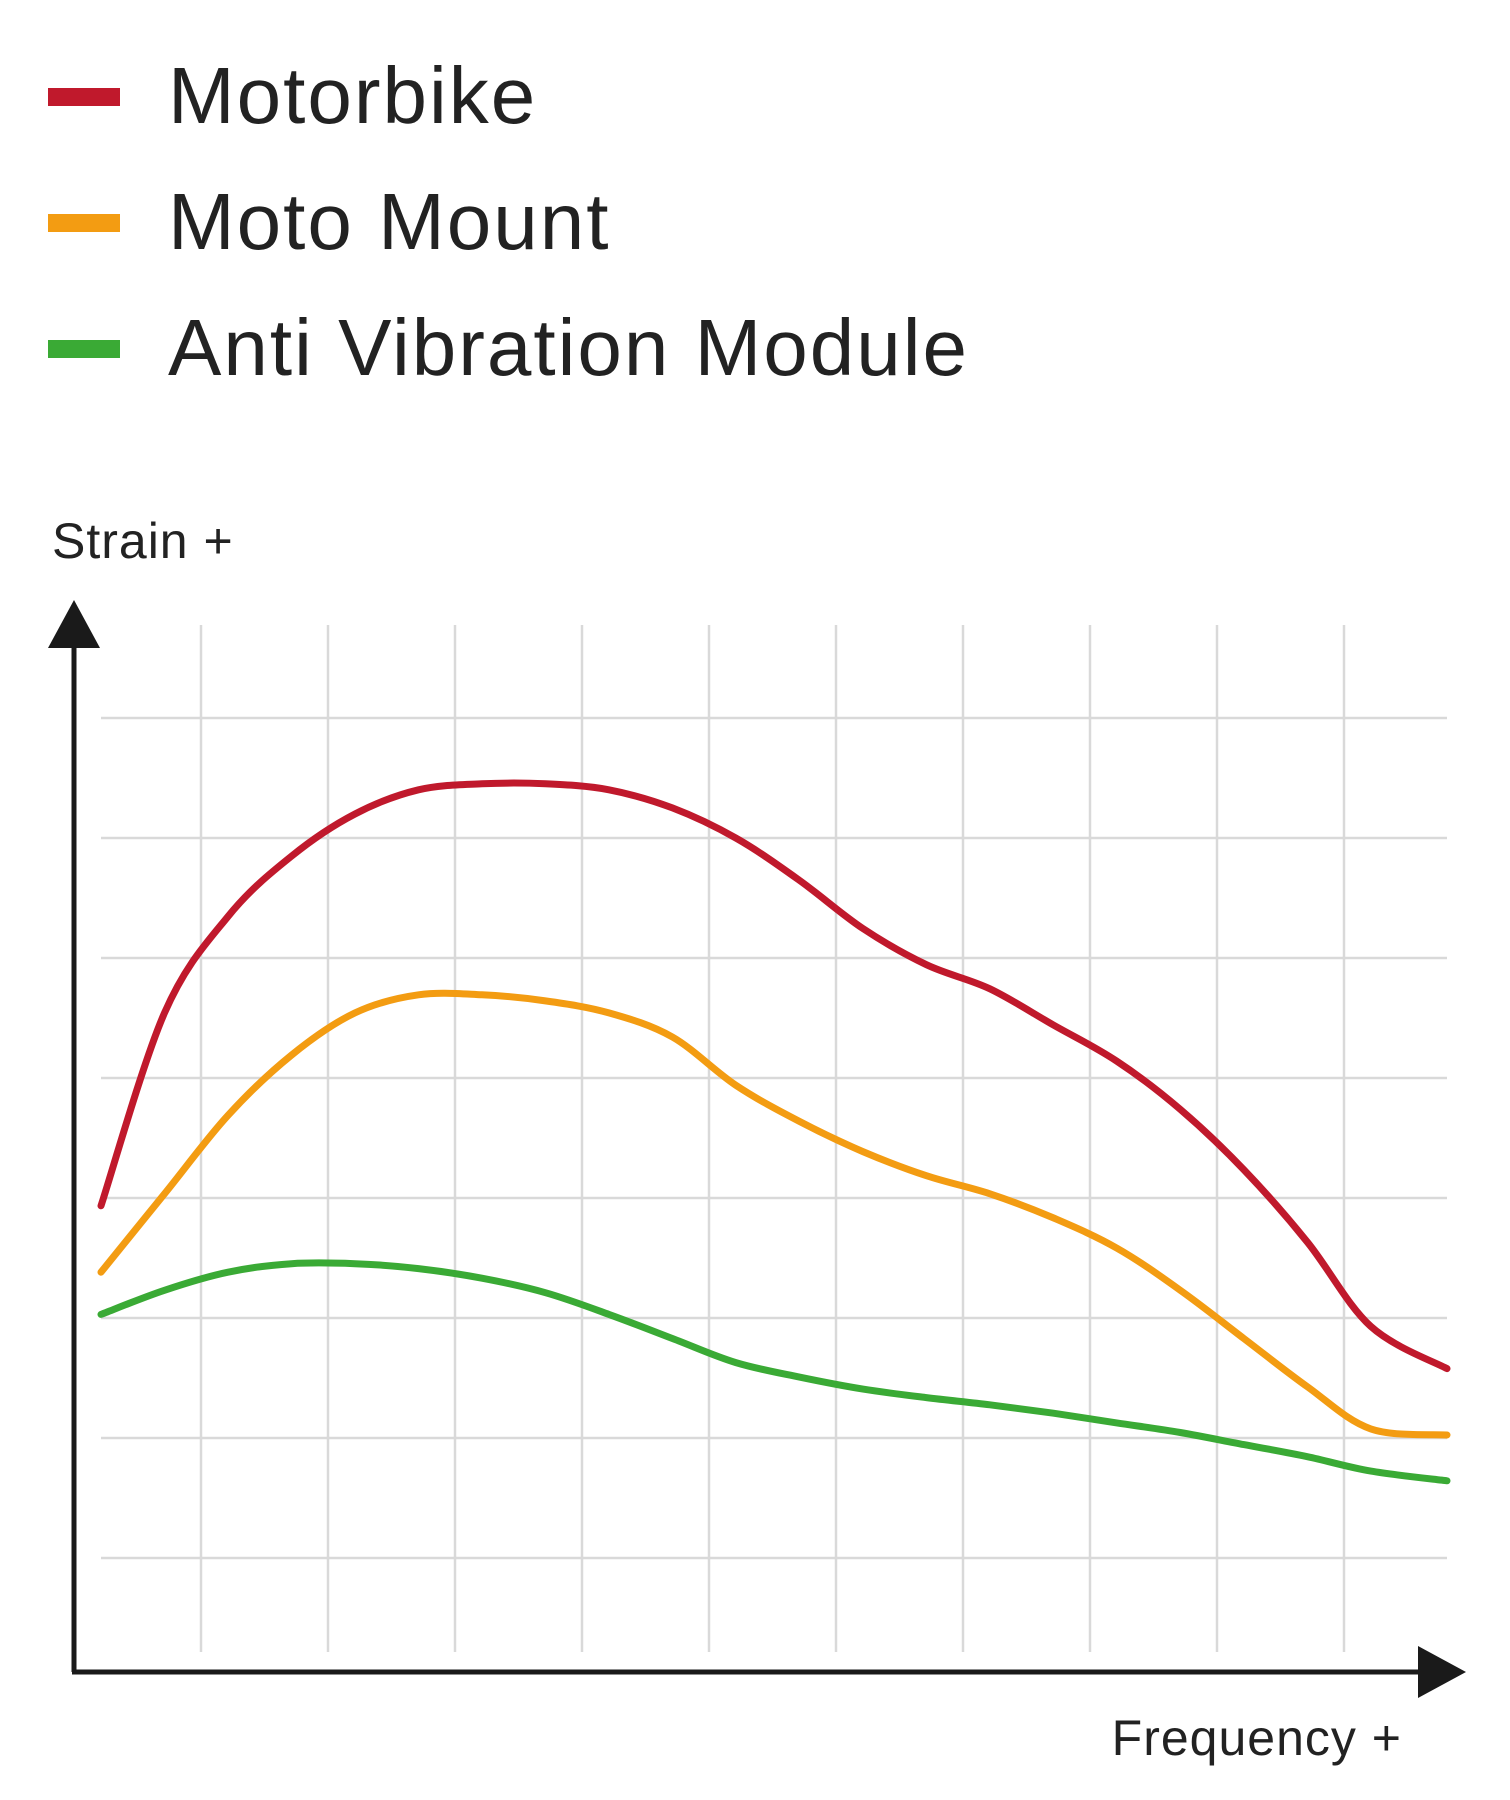  I want to click on legend-label: Moto Mount, so click(389, 221).